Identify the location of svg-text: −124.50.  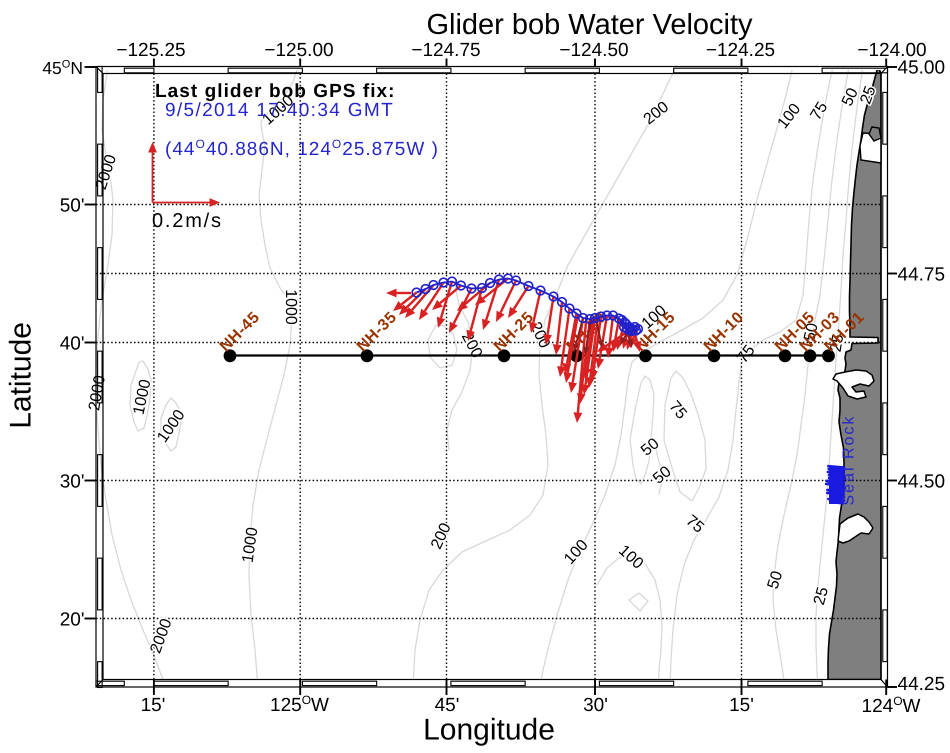
(593, 50).